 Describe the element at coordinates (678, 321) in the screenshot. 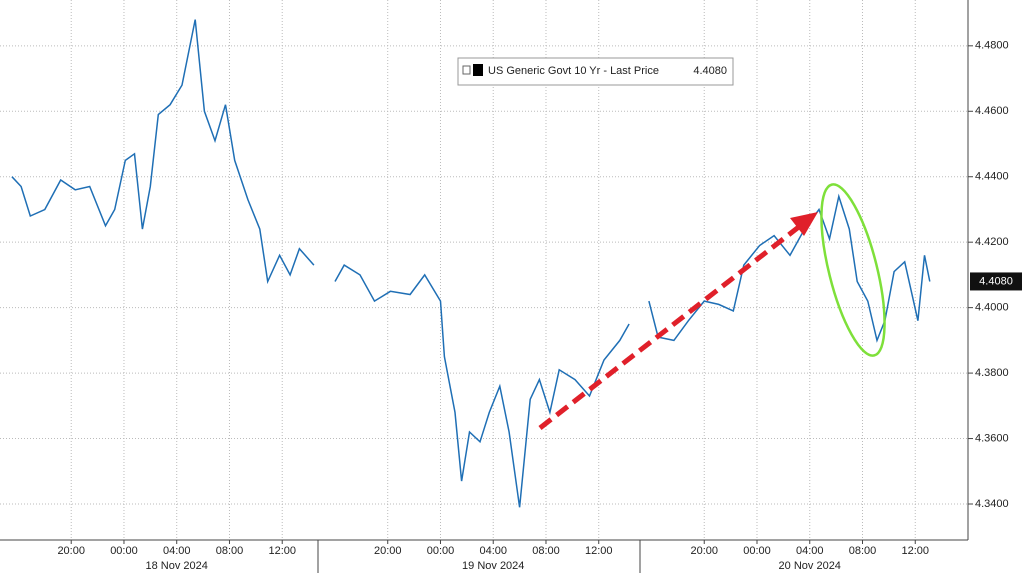

I see `trend-arrow` at that location.